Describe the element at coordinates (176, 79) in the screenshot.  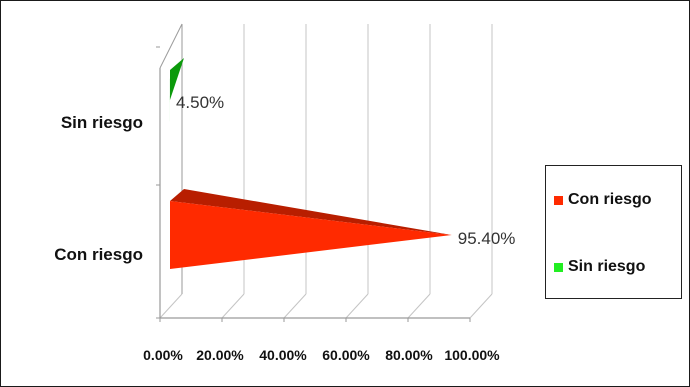
I see `bar-shade-sin-riesgo` at that location.